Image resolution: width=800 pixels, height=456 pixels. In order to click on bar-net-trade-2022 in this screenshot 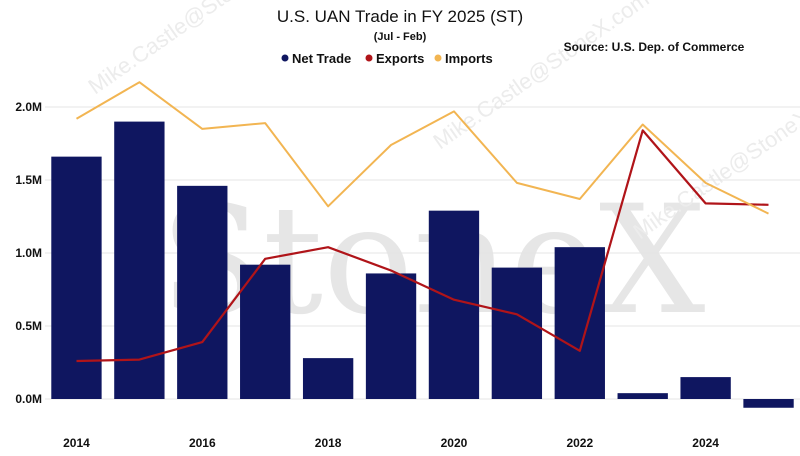, I will do `click(579, 323)`.